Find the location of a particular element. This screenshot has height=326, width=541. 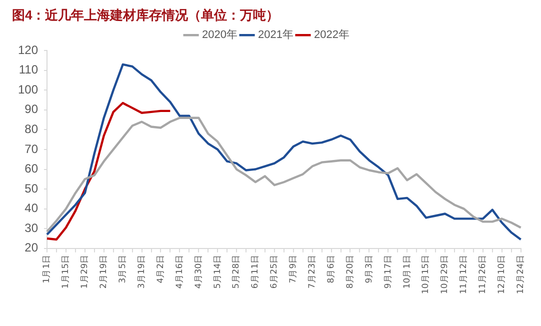

x-tick-label: 4月2日 is located at coordinates (161, 269).